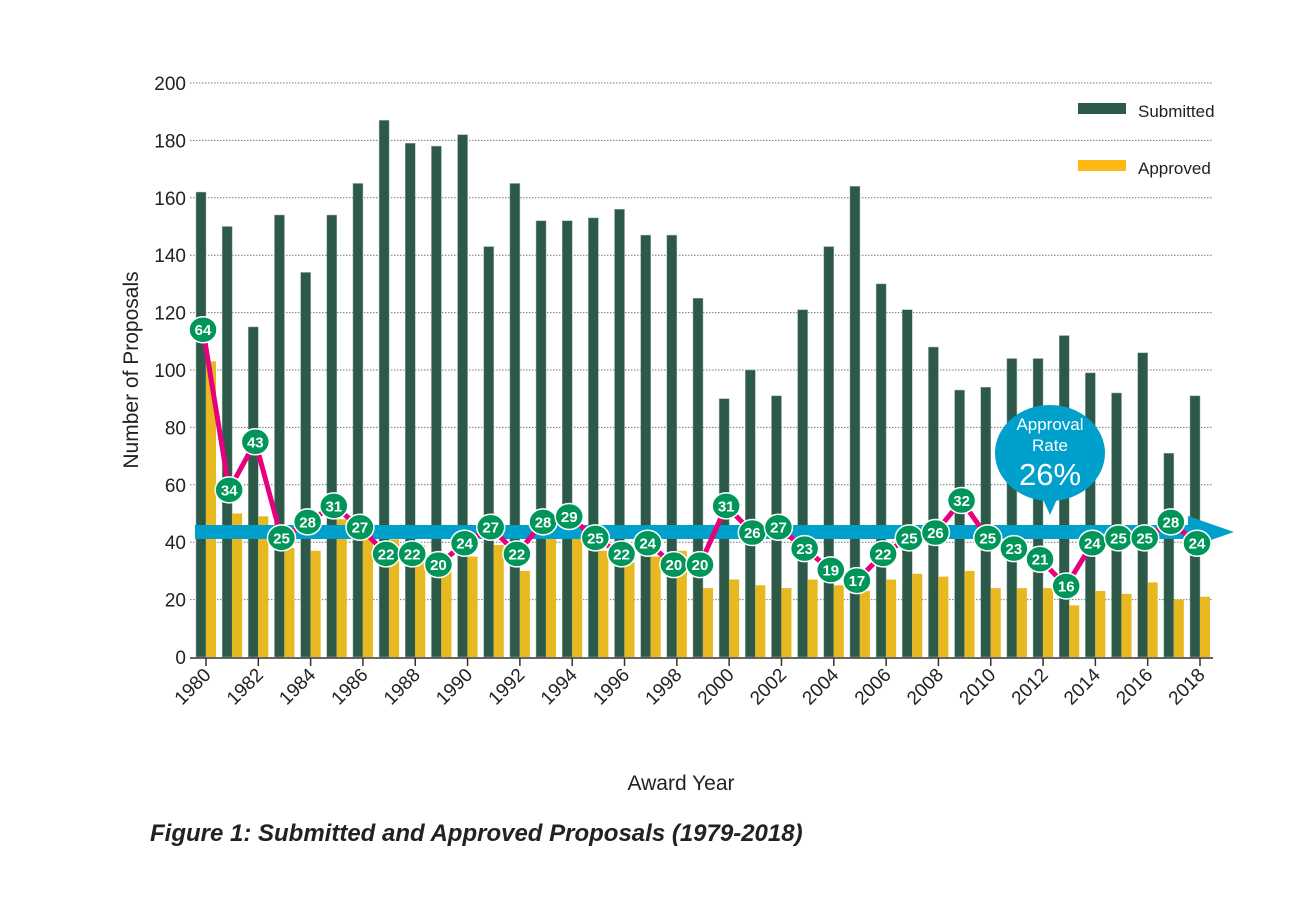 The image size is (1299, 914). I want to click on rate-marker-label: 32, so click(961, 501).